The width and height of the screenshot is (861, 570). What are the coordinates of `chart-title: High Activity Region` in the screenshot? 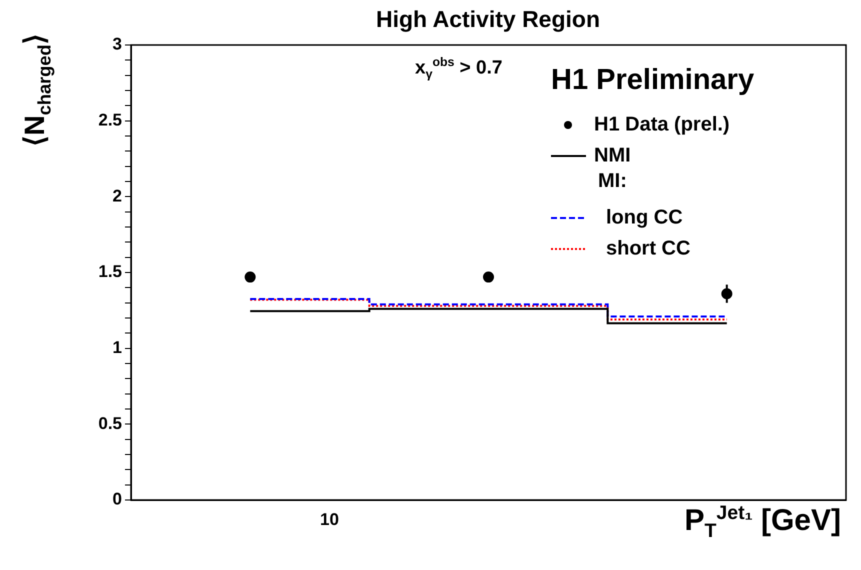 It's located at (488, 19).